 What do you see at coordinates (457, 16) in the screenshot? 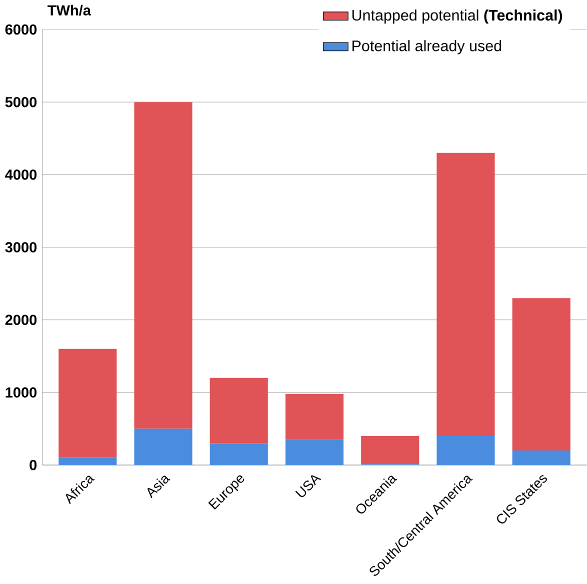
I see `legend-label: Untapped potential (Technical)` at bounding box center [457, 16].